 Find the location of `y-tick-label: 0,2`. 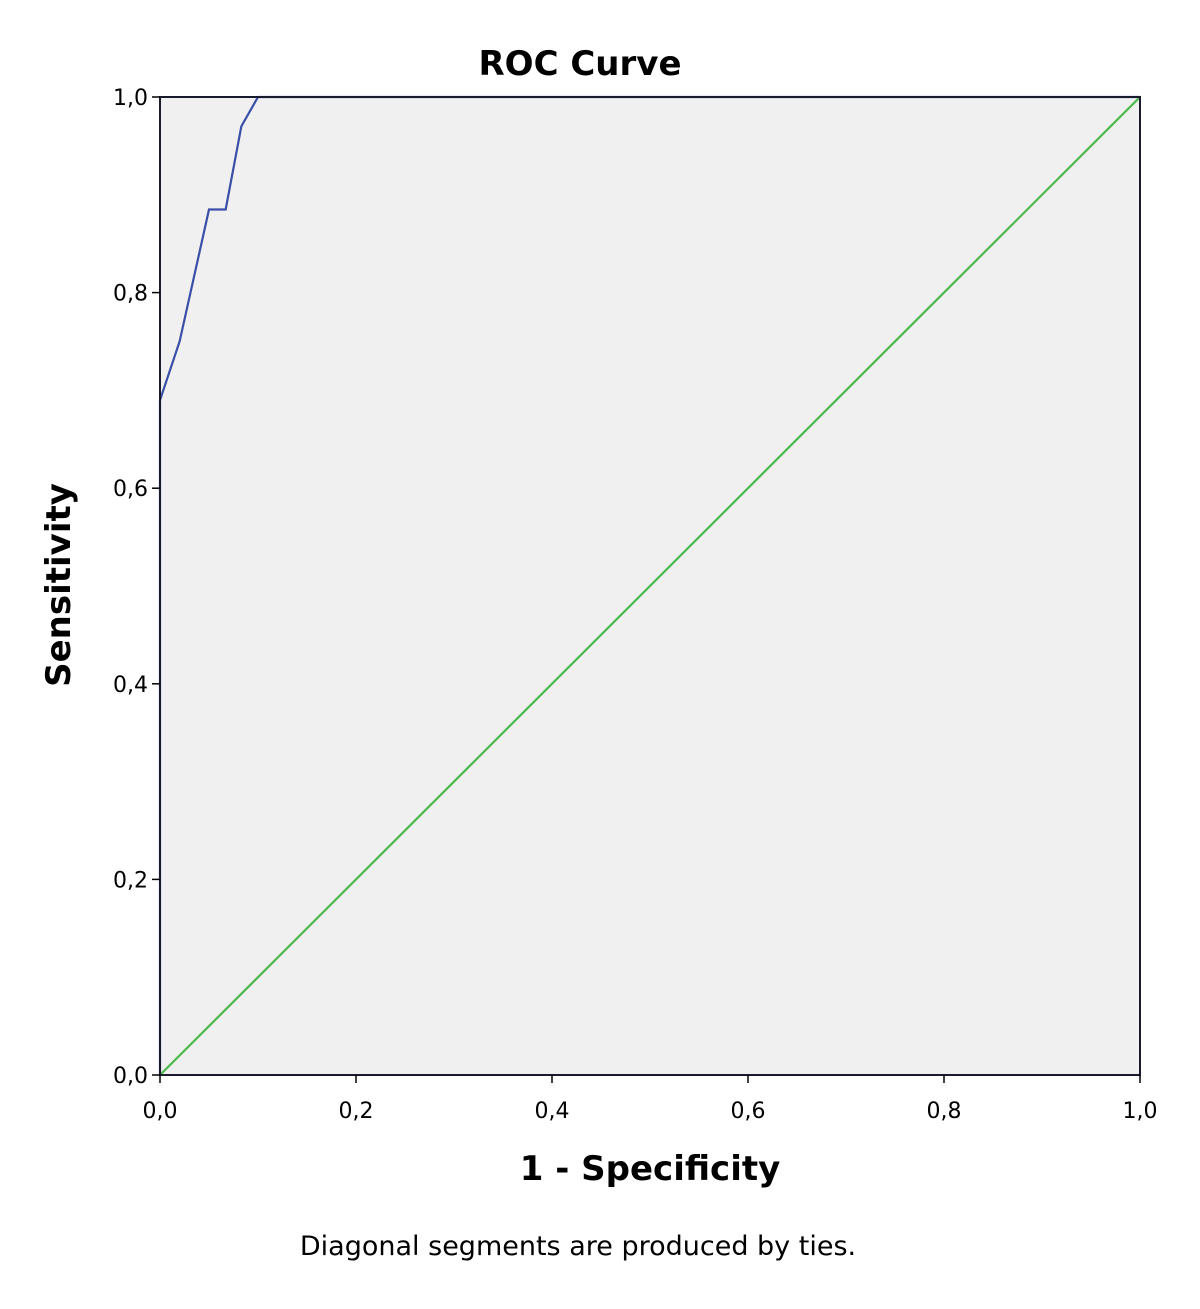

y-tick-label: 0,2 is located at coordinates (130, 880).